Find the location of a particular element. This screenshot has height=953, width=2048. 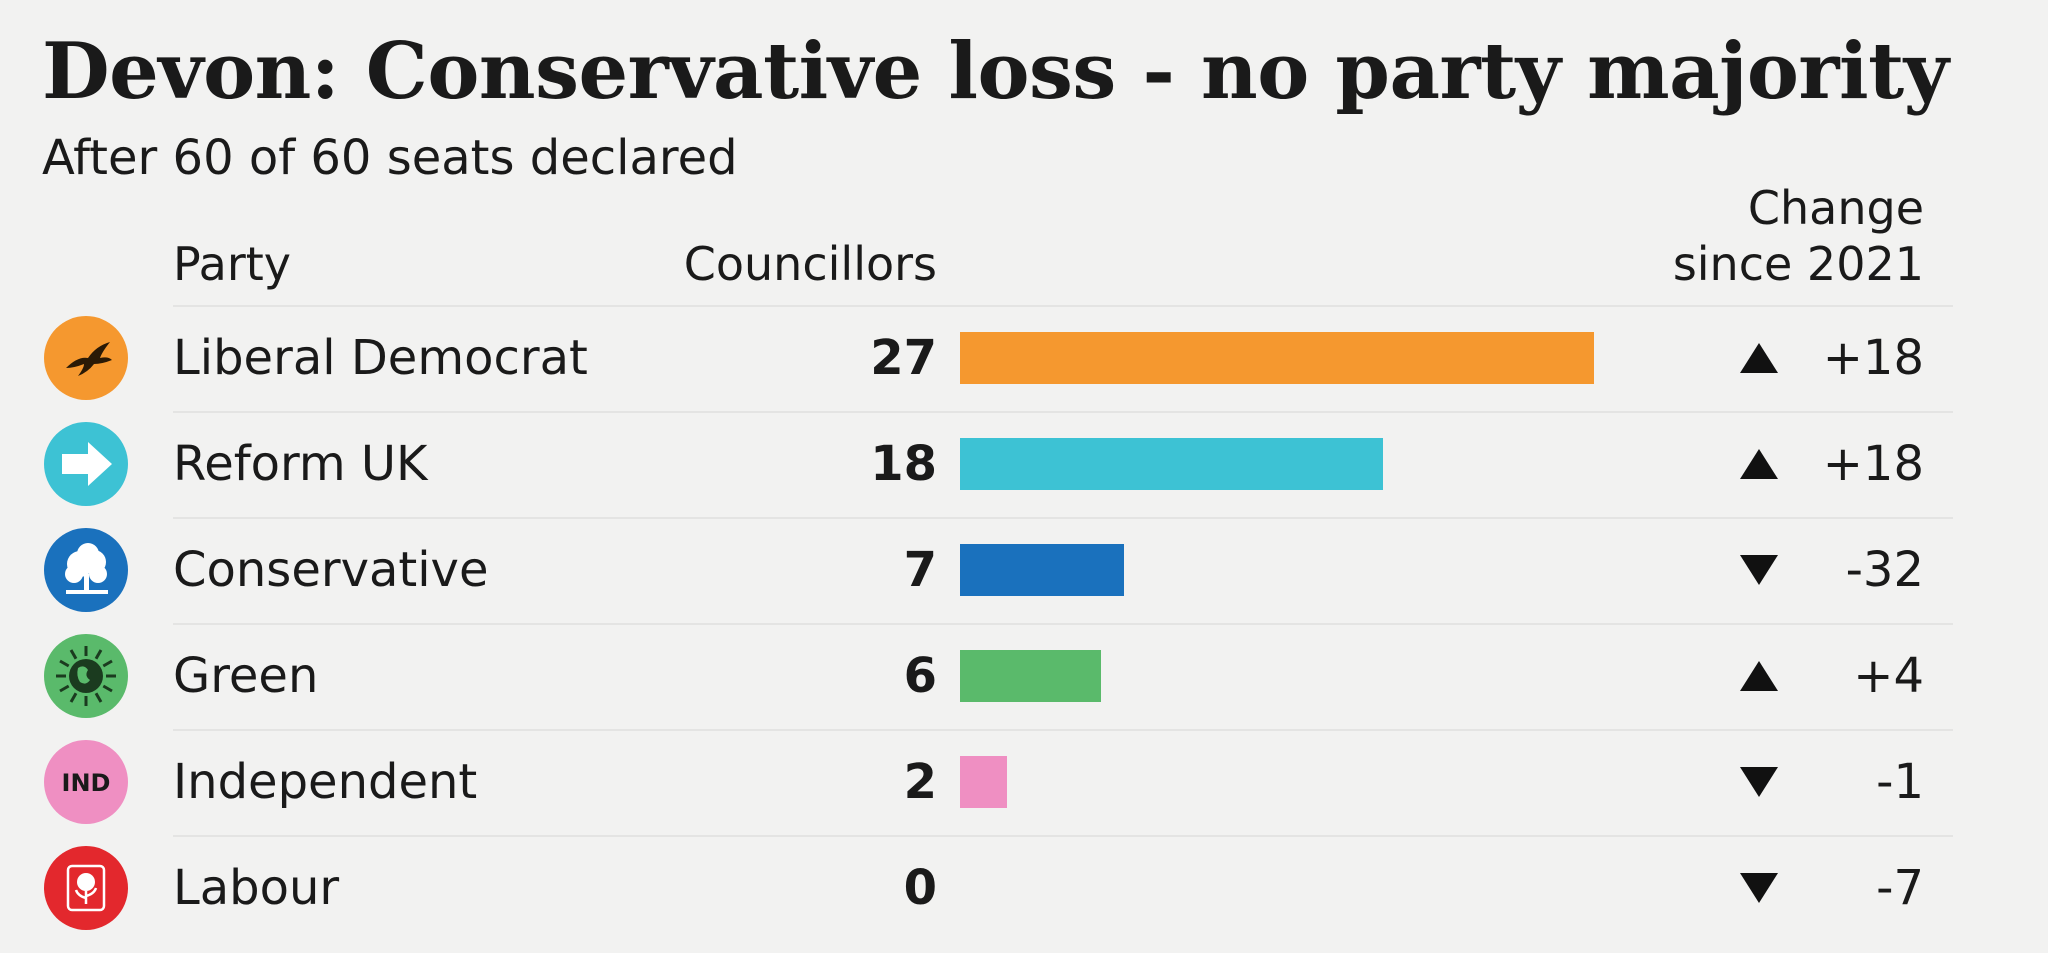

independent-logo-text: IND is located at coordinates (86, 783).